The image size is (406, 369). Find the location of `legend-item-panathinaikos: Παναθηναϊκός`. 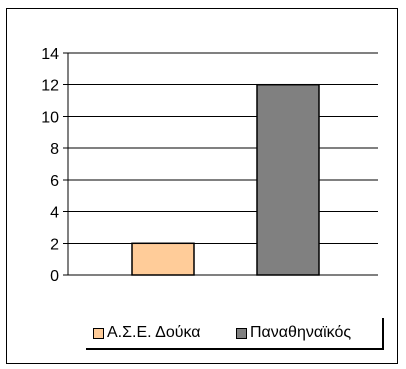

legend-item-panathinaikos: Παναθηναϊκός is located at coordinates (293, 333).